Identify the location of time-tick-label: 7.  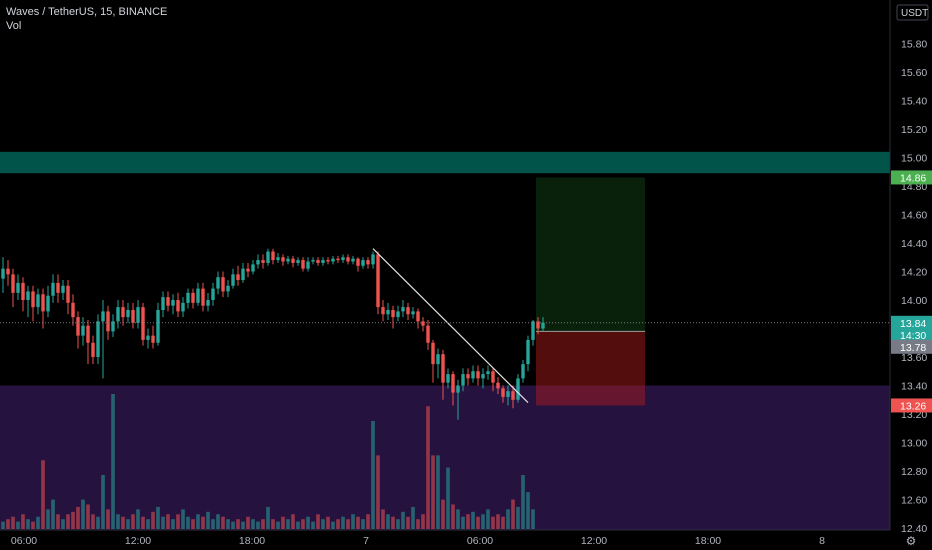
(366, 541).